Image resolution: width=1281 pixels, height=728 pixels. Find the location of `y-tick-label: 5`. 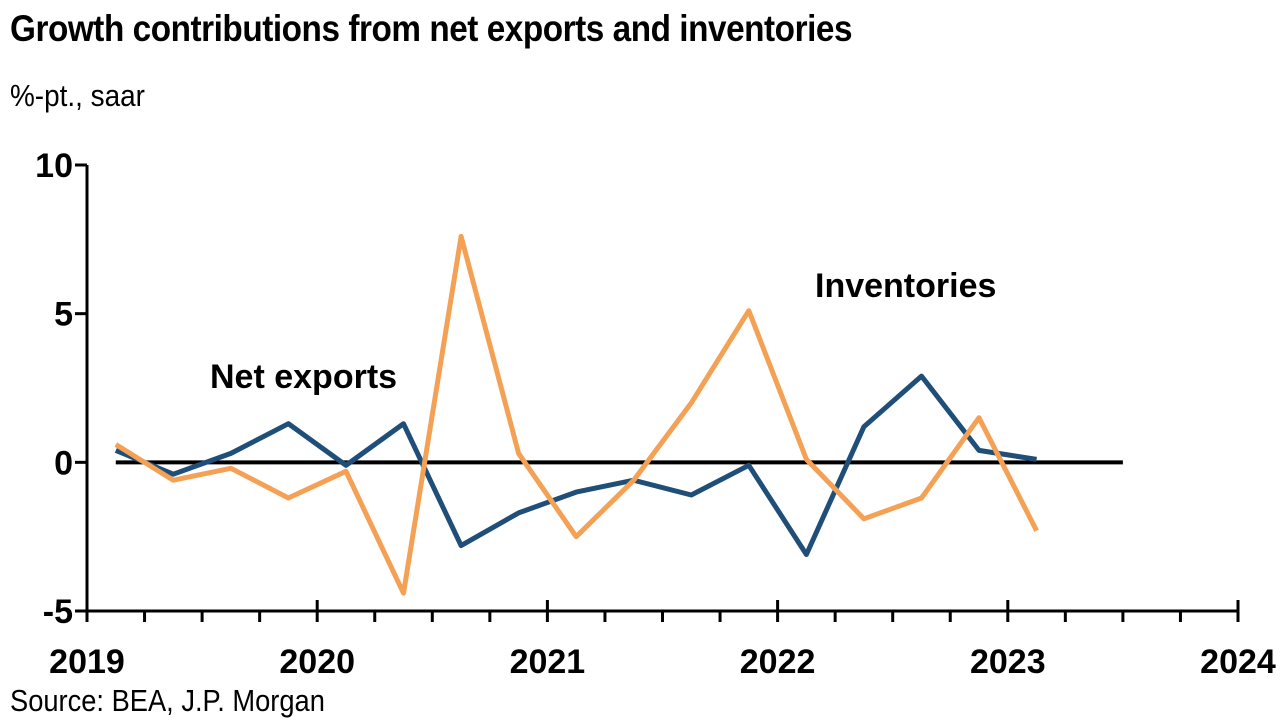

y-tick-label: 5 is located at coordinates (63, 315).